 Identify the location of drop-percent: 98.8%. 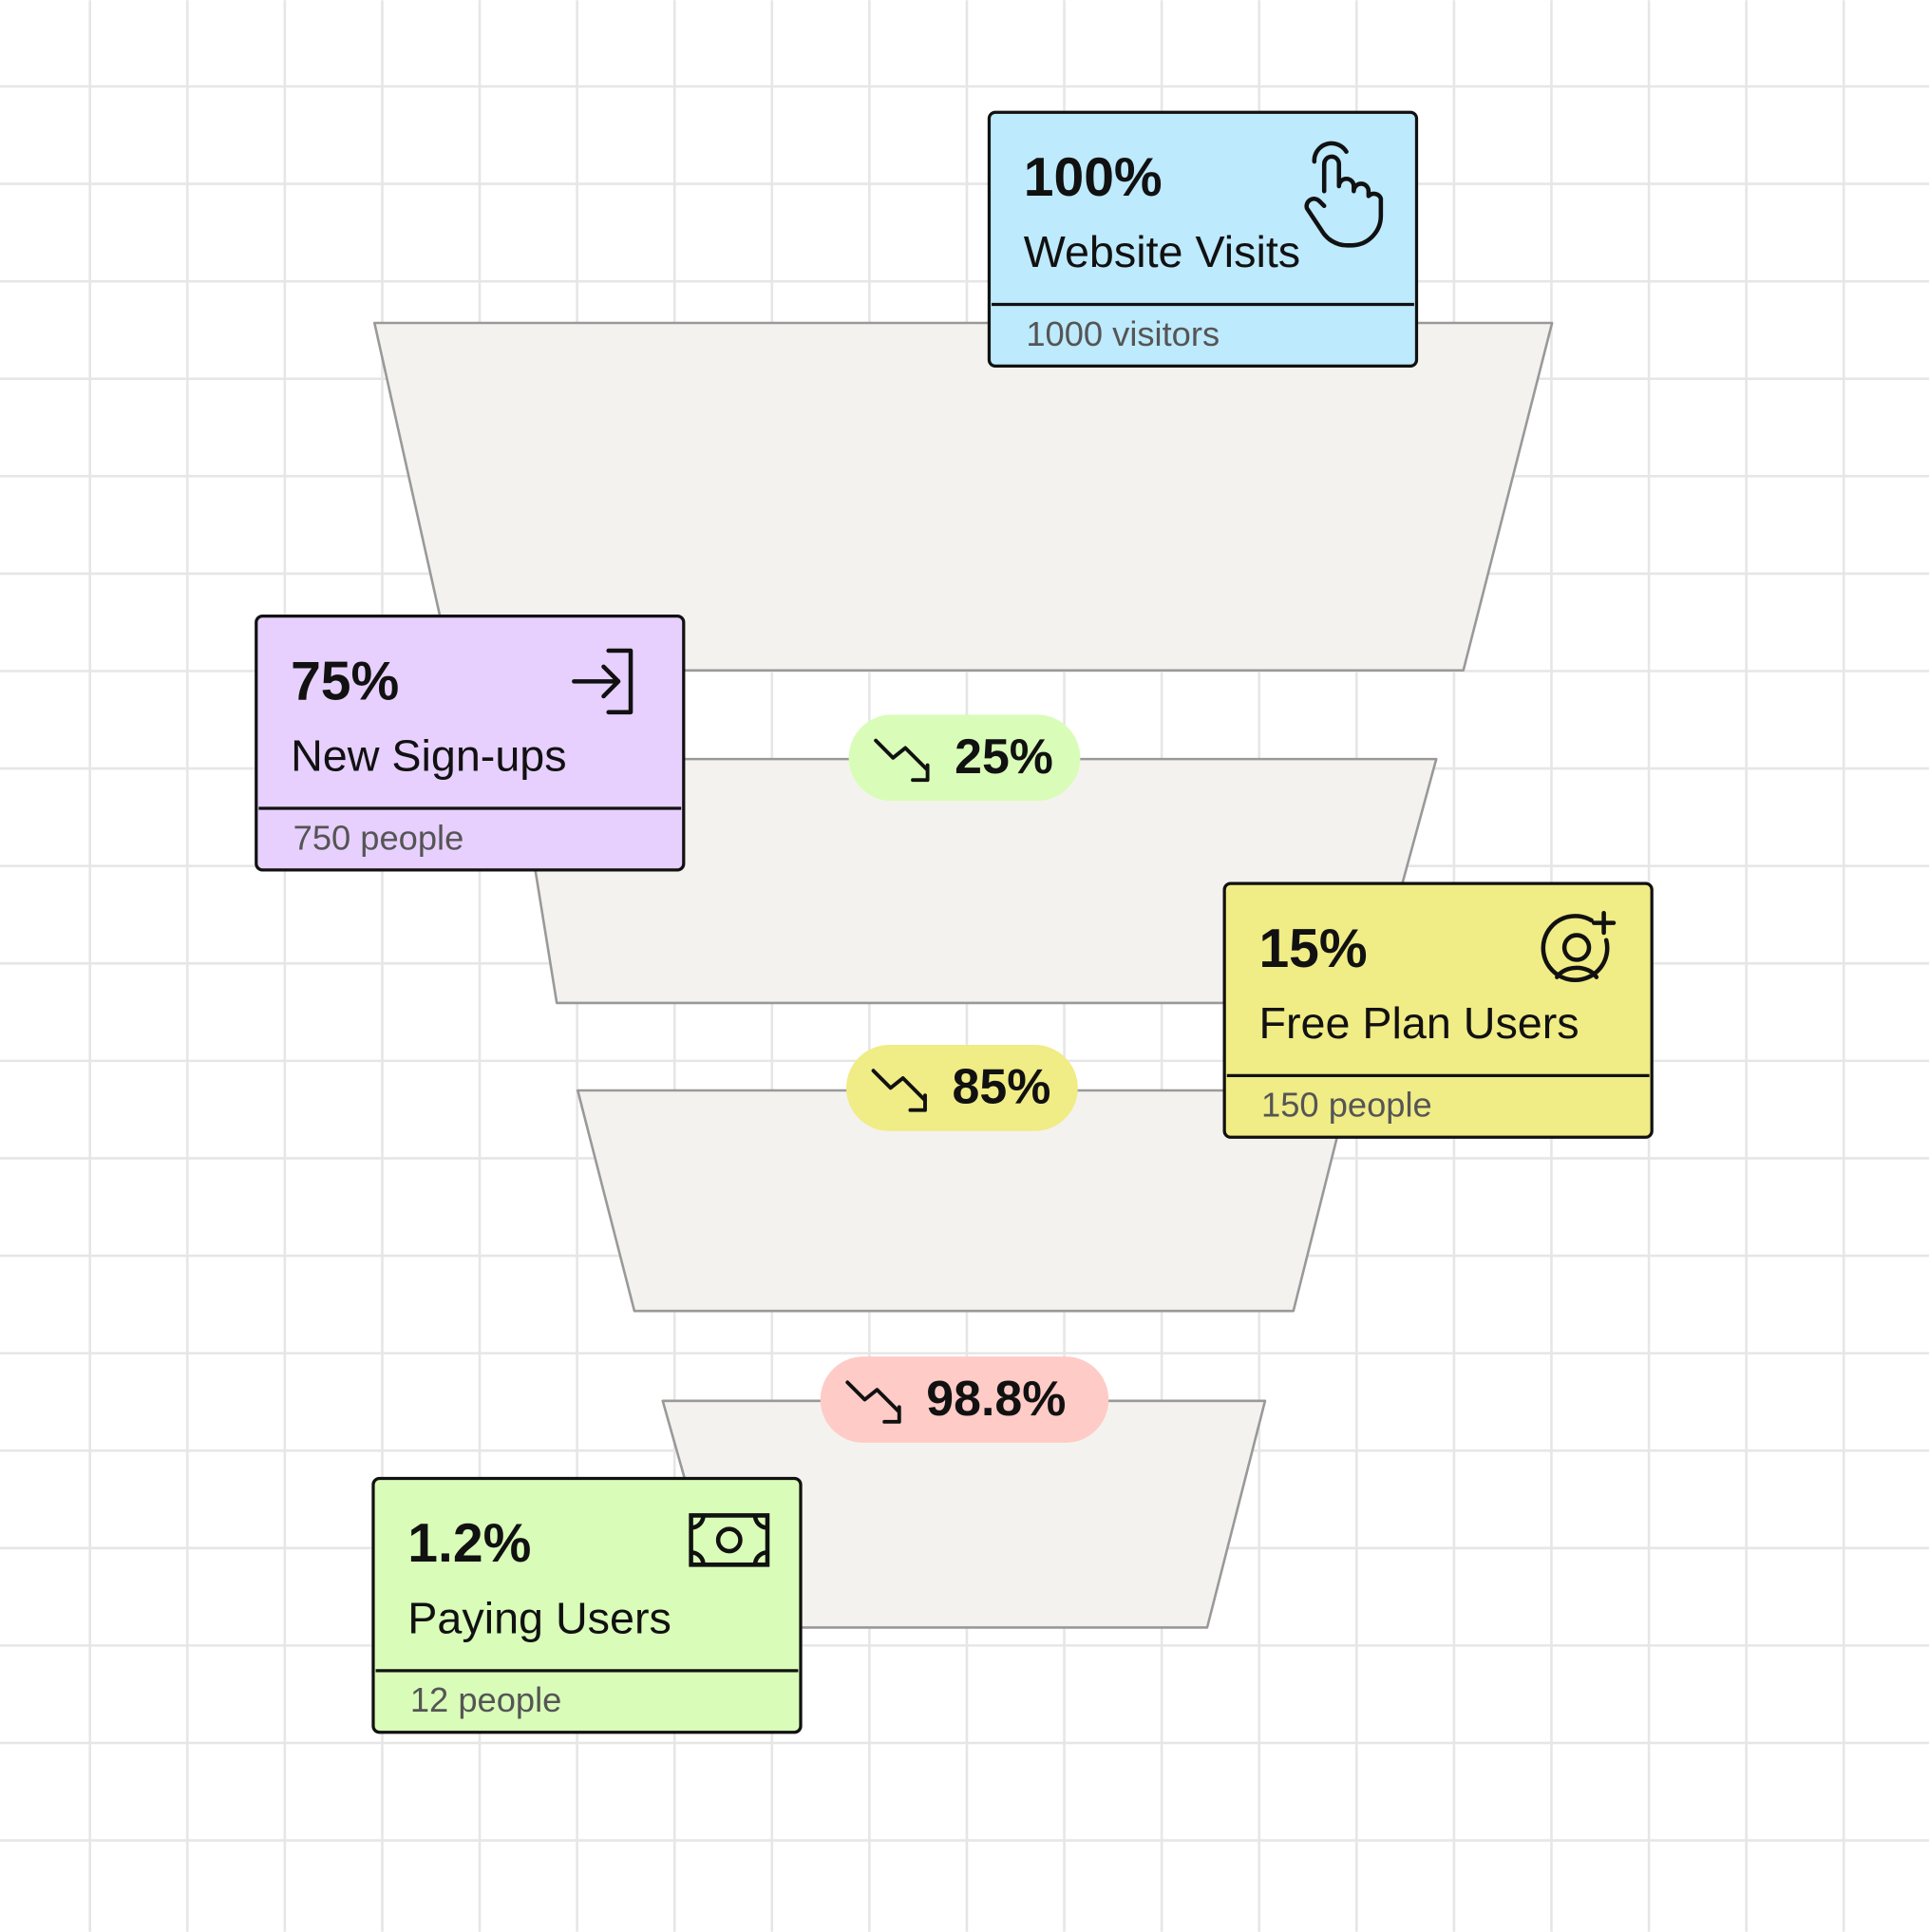
(996, 1398).